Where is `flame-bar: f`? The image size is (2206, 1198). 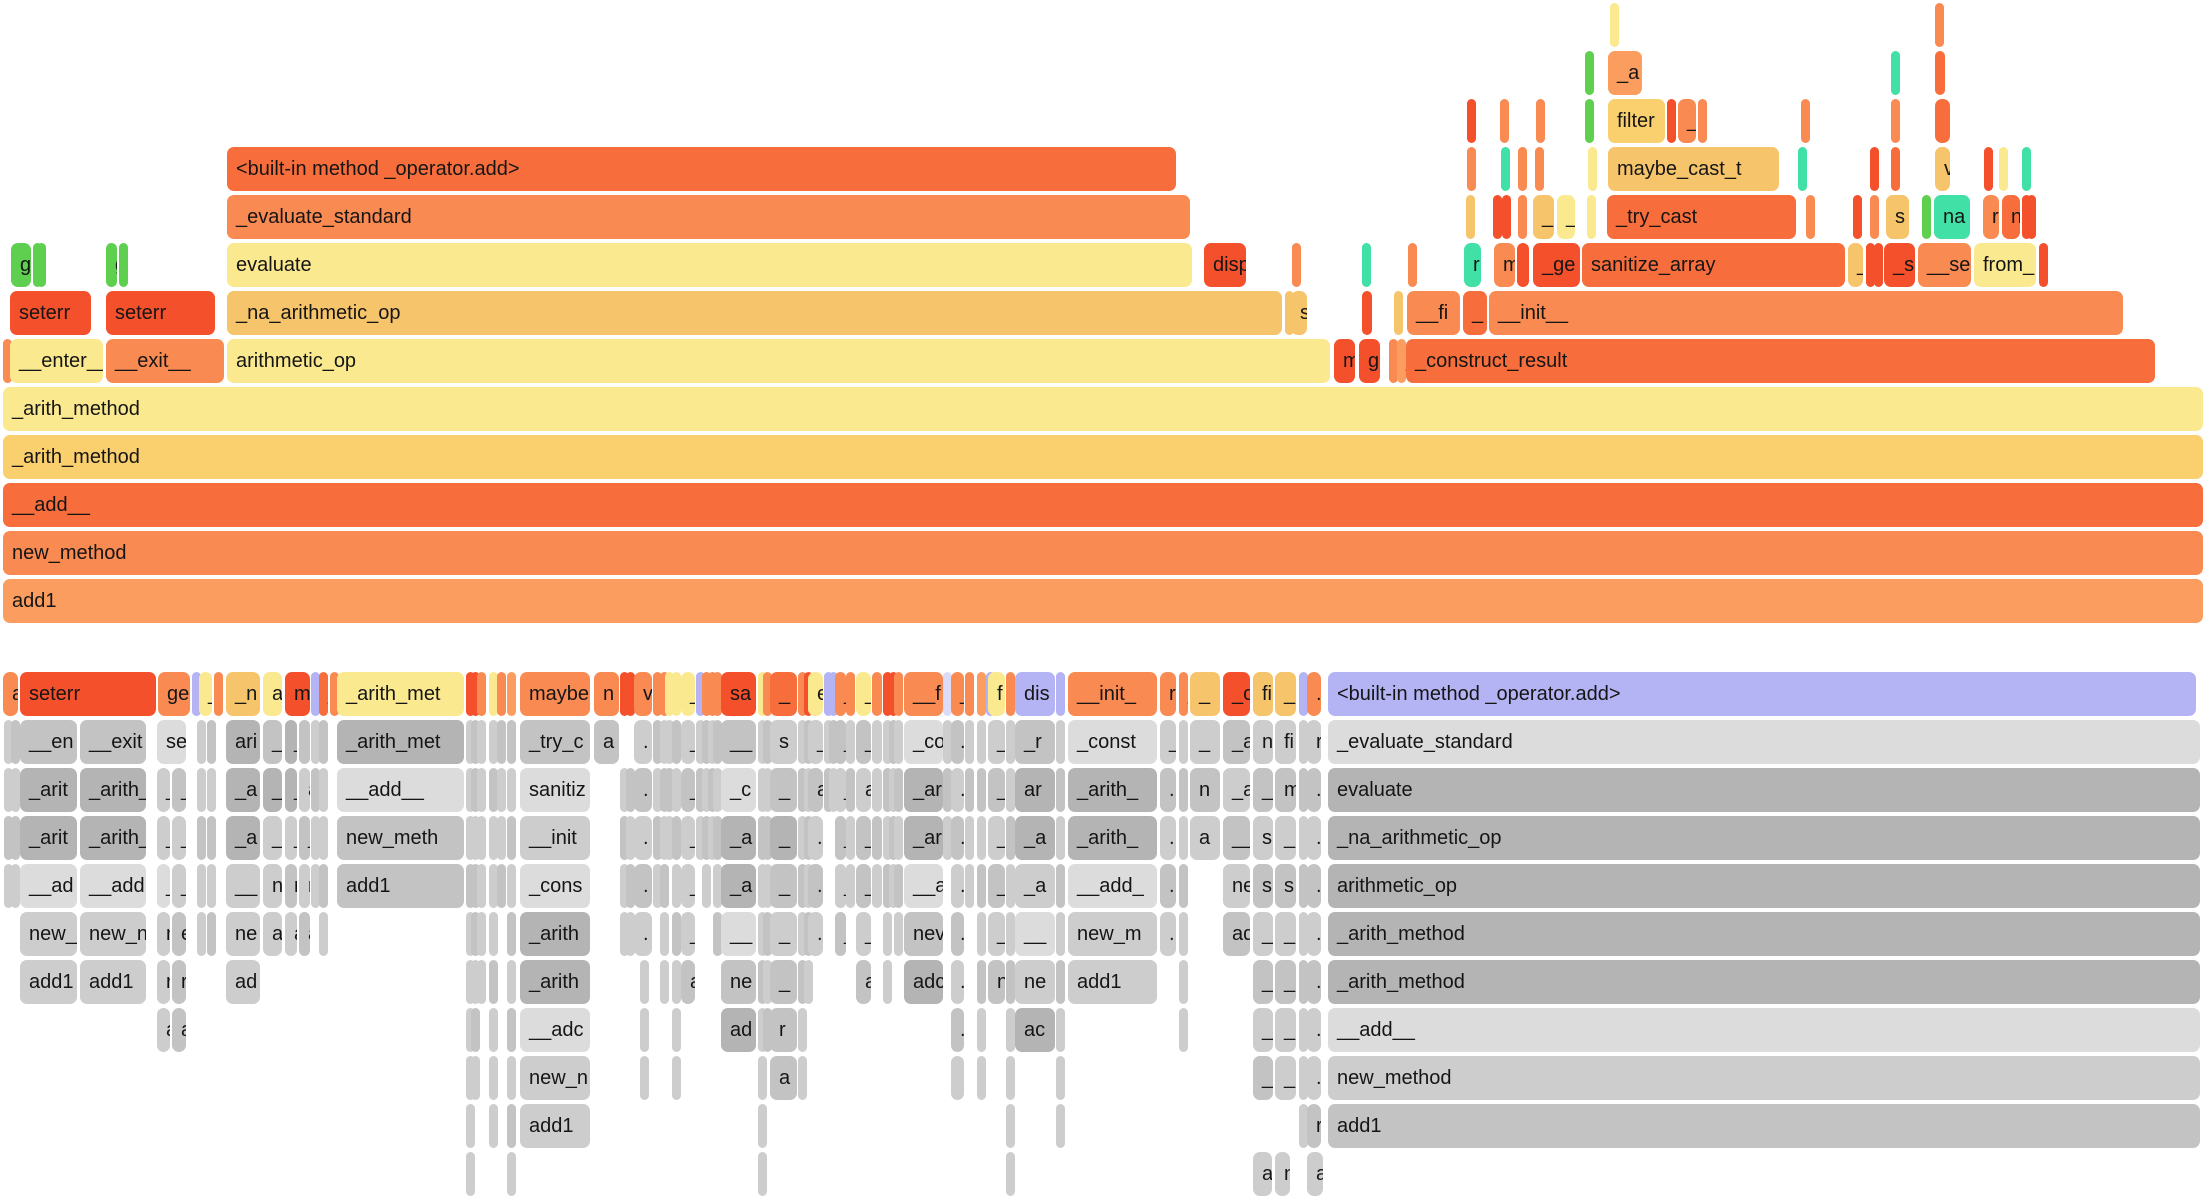
flame-bar: f is located at coordinates (996, 694).